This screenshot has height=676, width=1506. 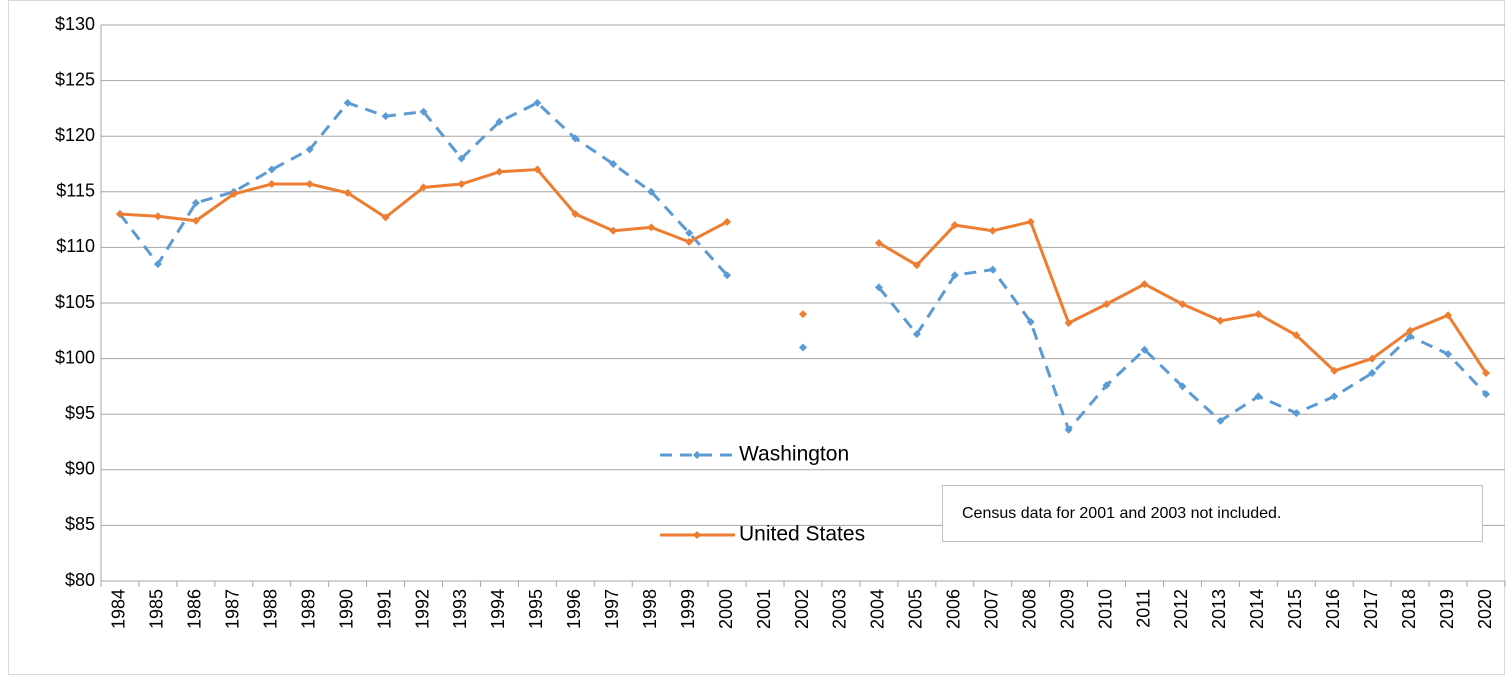 I want to click on y-tick-label: $120, so click(x=75, y=135).